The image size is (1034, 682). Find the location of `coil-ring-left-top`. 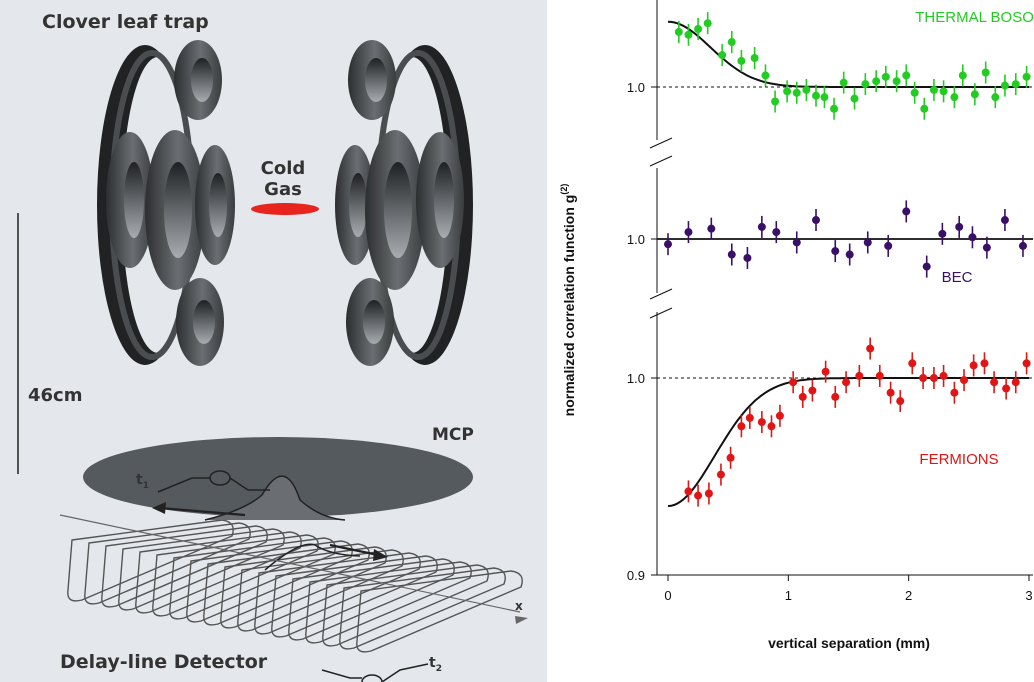

coil-ring-left-top is located at coordinates (198, 80).